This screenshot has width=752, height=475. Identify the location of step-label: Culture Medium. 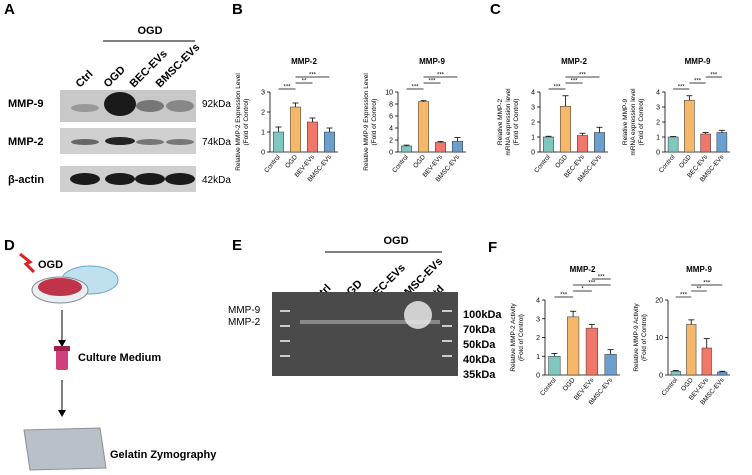
(119, 358).